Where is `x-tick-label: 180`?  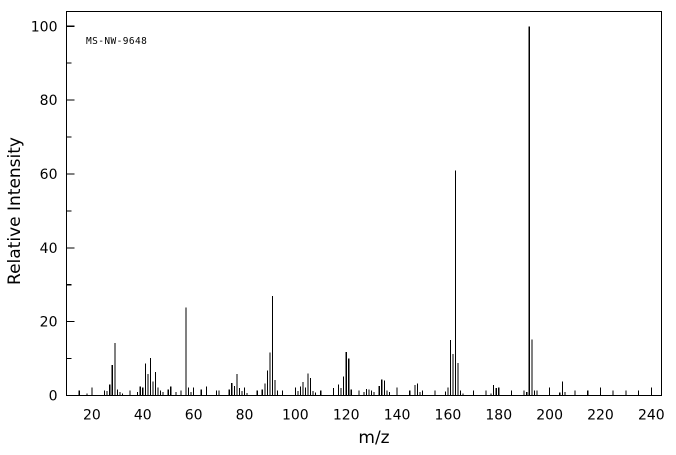 x-tick-label: 180 is located at coordinates (498, 416).